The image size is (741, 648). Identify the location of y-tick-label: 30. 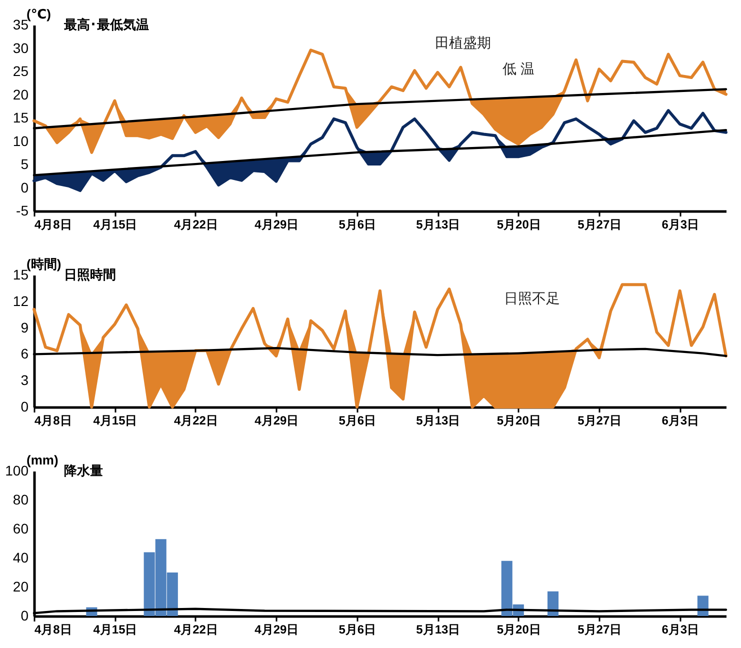
(20, 48).